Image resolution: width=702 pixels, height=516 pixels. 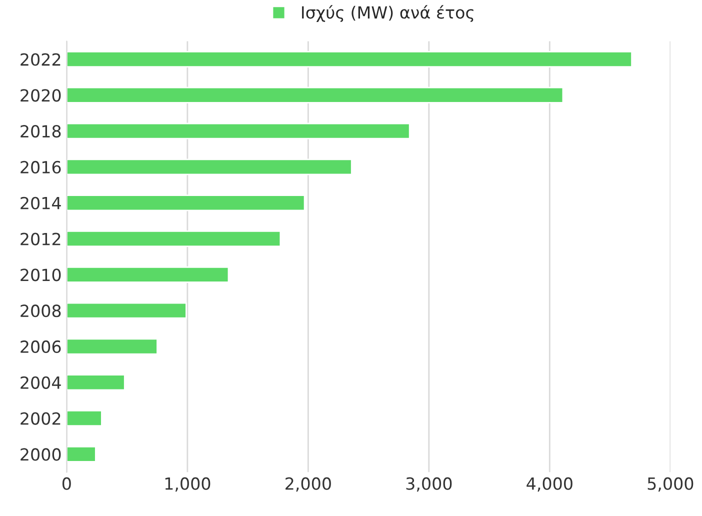 What do you see at coordinates (671, 484) in the screenshot?
I see `x-tick-label: 5,000` at bounding box center [671, 484].